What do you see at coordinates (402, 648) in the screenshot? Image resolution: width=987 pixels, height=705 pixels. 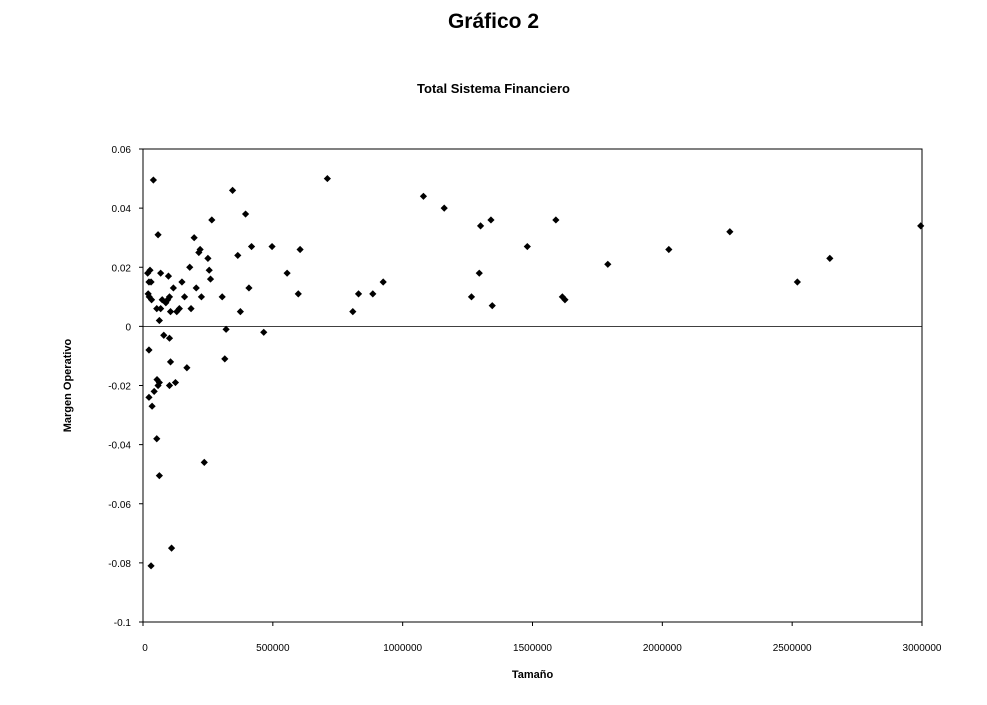 I see `x-tick-label: 1000000` at bounding box center [402, 648].